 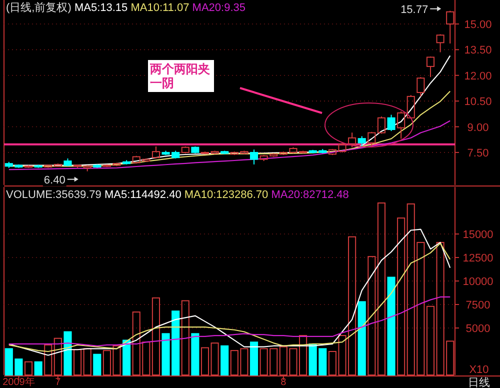 What do you see at coordinates (479, 382) in the screenshot?
I see `text: 日线` at bounding box center [479, 382].